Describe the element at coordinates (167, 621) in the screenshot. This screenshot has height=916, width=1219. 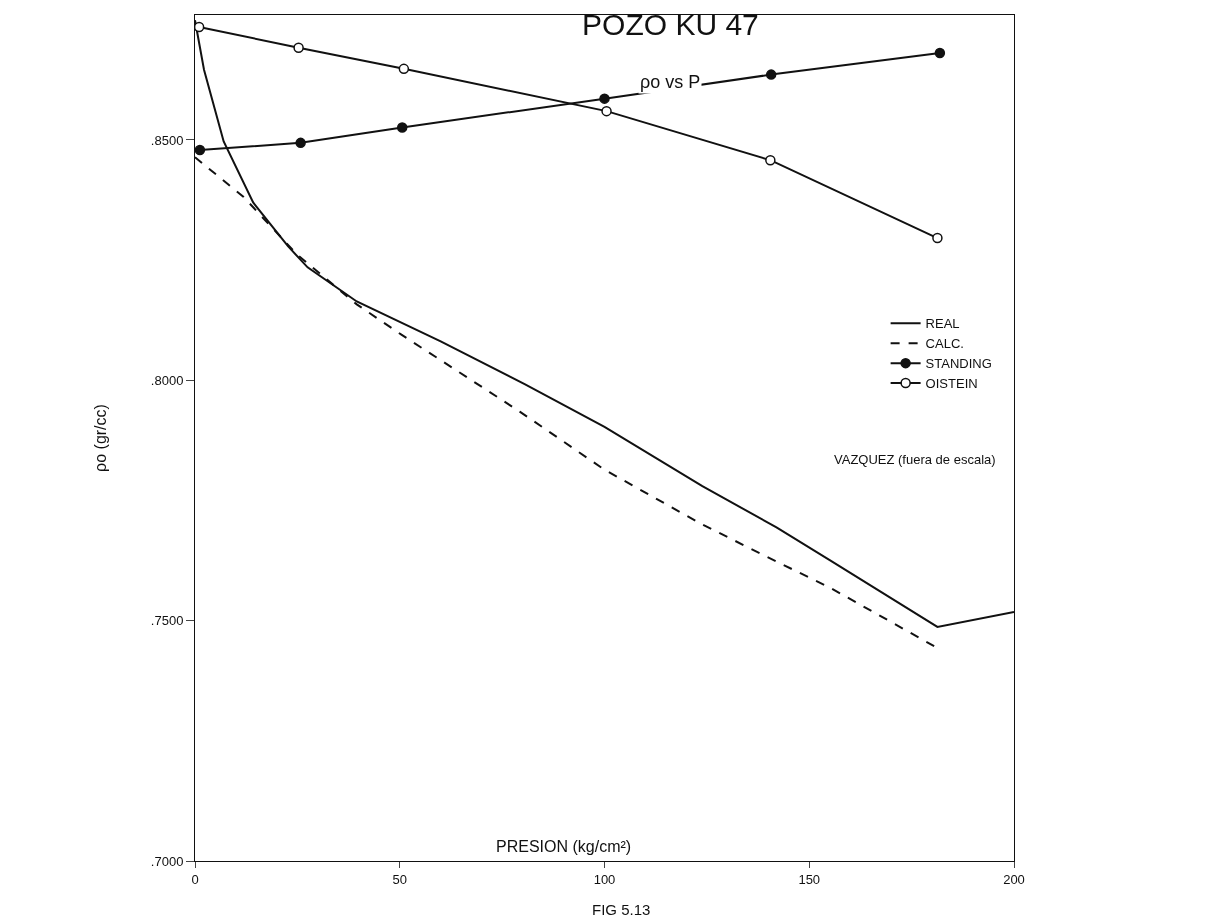
I see `y-tick-label: .7500` at that location.